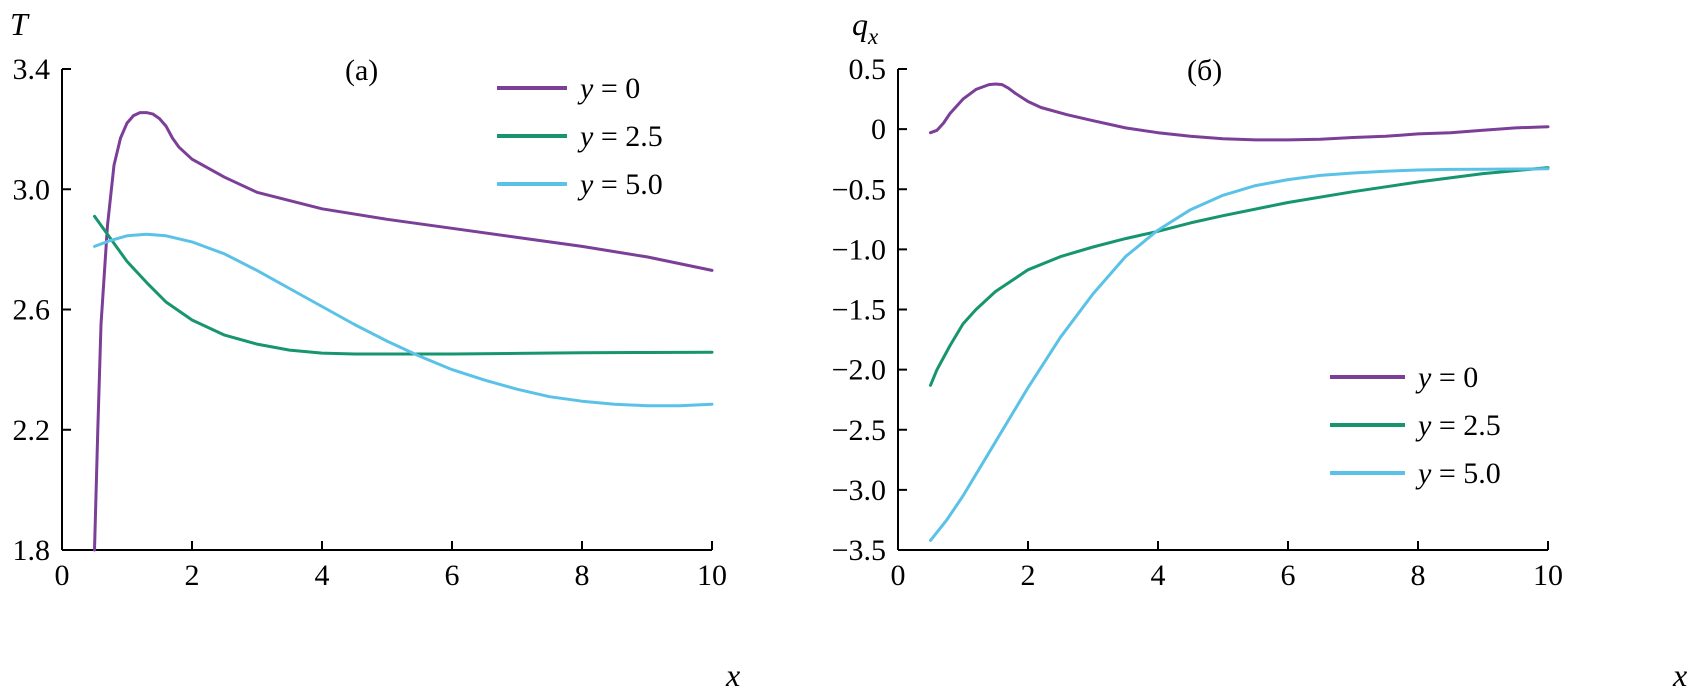 The image size is (1699, 697). I want to click on panel-b-legend-label-1: y = 0, so click(1446, 377).